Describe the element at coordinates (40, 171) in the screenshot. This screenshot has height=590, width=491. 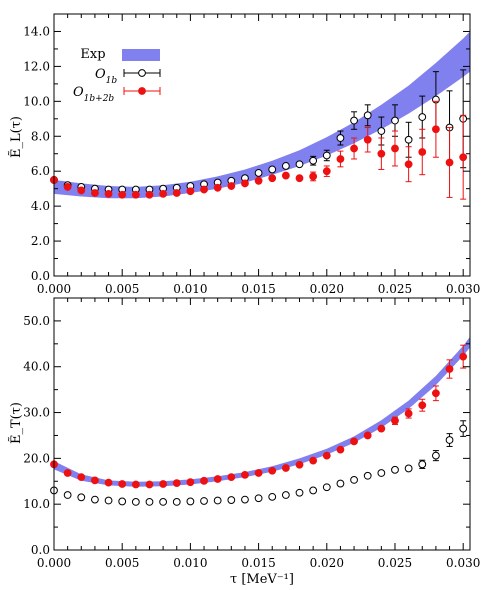
I see `y-tick-label: 6.0` at that location.